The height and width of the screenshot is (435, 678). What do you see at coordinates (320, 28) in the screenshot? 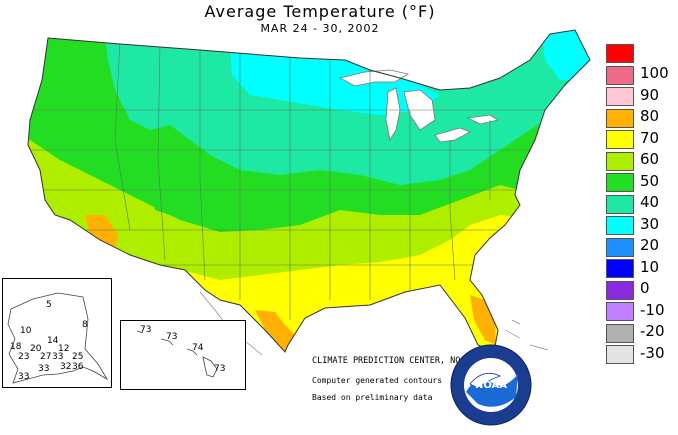
I see `date-range: MAR 24 - 30, 2002` at bounding box center [320, 28].